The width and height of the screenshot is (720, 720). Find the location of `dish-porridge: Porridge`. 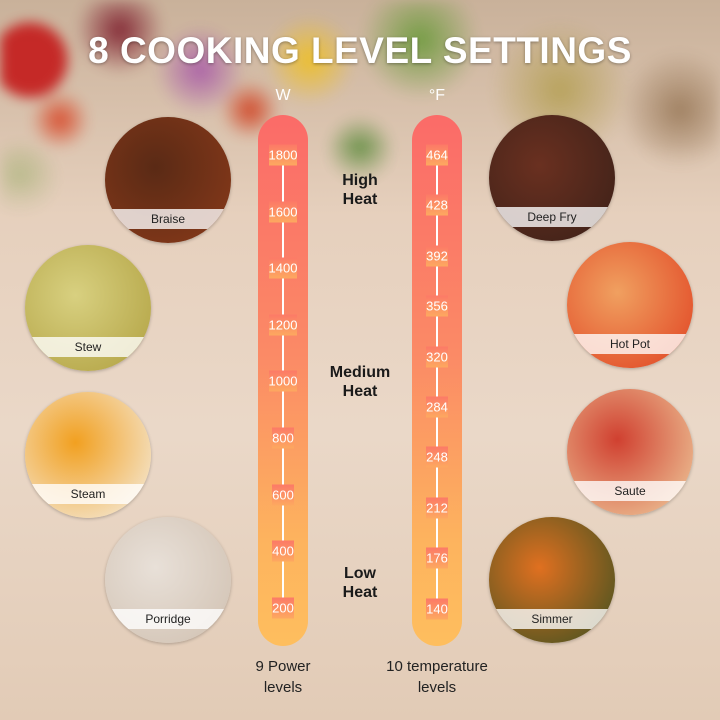

dish-porridge: Porridge is located at coordinates (168, 580).